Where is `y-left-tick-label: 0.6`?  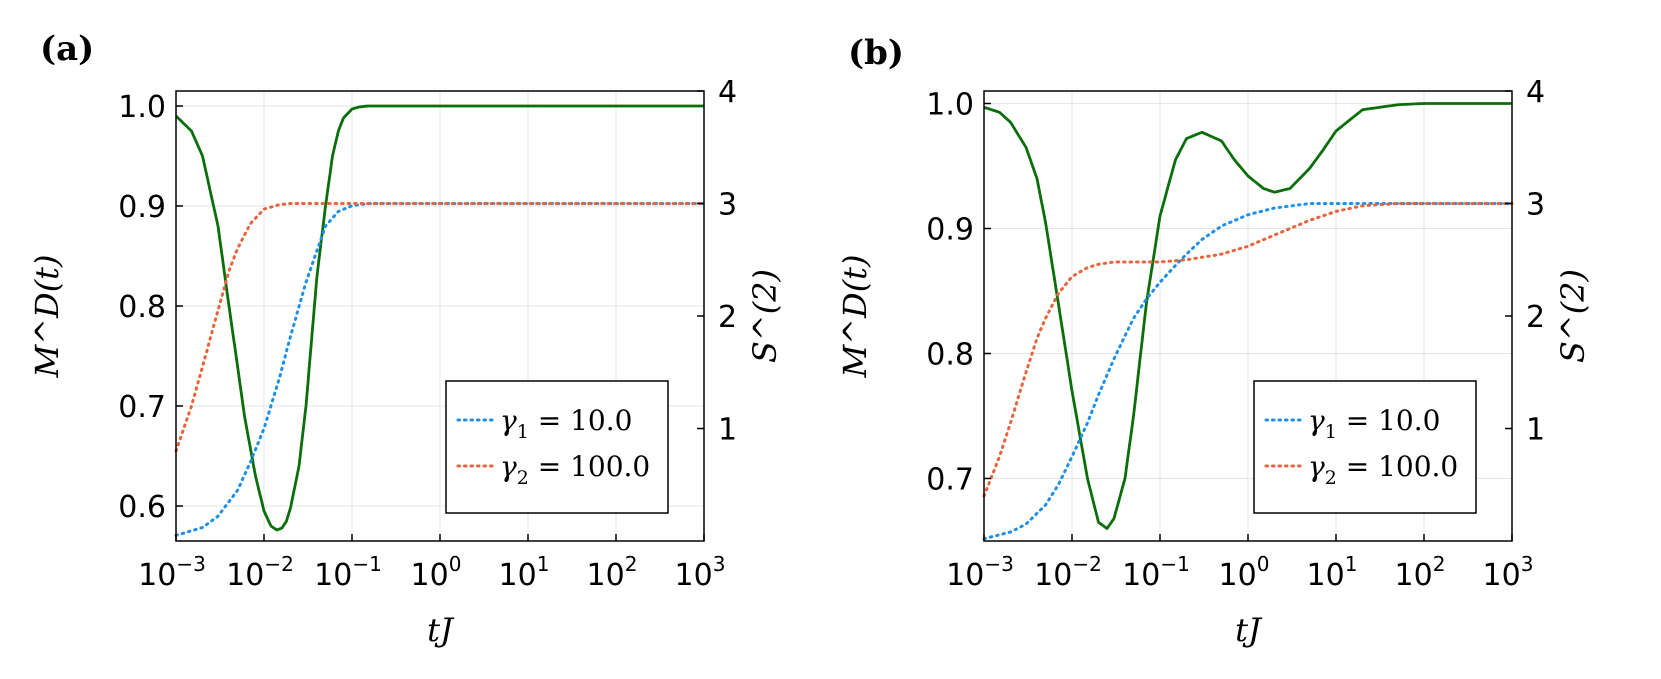
y-left-tick-label: 0.6 is located at coordinates (142, 507).